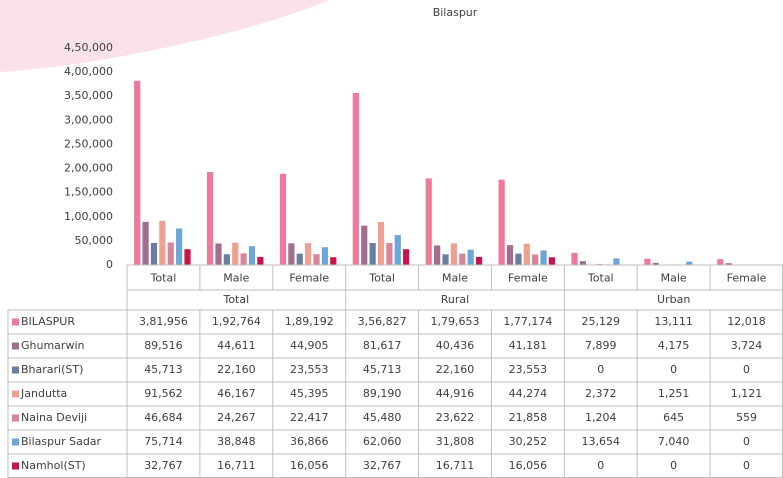 This screenshot has height=478, width=783. What do you see at coordinates (382, 393) in the screenshot?
I see `table-cell: 89,190` at bounding box center [382, 393].